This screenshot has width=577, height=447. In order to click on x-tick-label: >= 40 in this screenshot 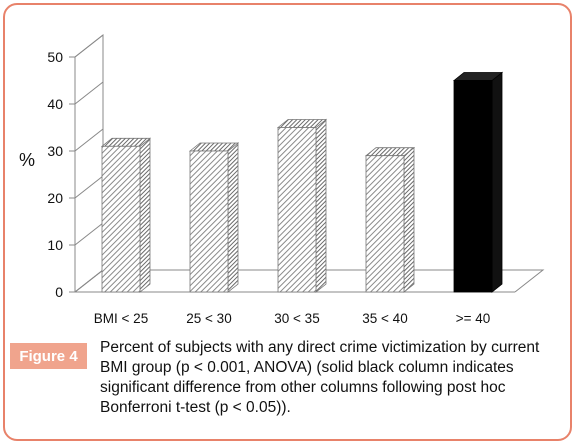, I will do `click(473, 318)`.